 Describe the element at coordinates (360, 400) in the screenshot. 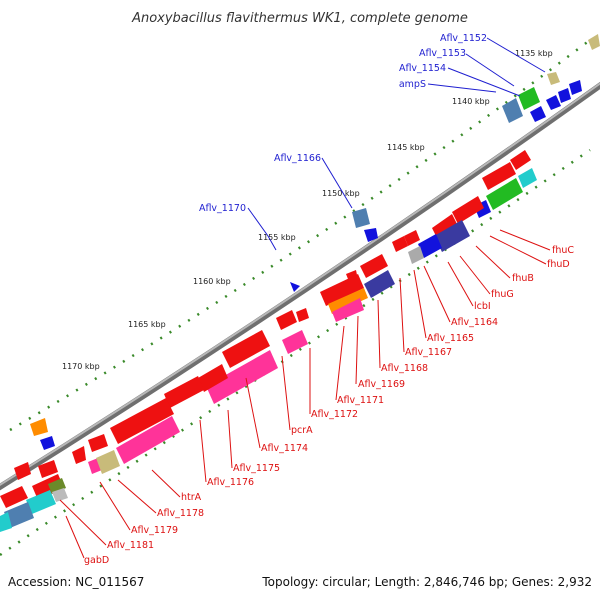

I see `label-aflv-1171: Aflv_1171` at that location.